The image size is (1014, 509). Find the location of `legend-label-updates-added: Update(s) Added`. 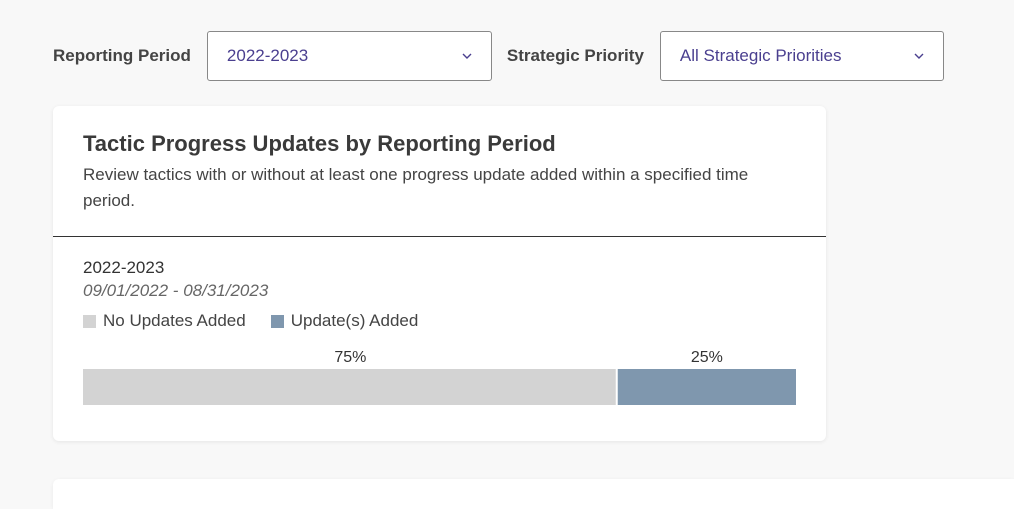

legend-label-updates-added: Update(s) Added is located at coordinates (354, 320).